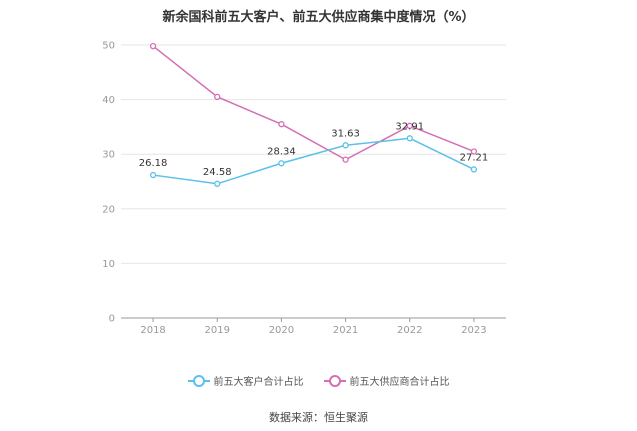 The height and width of the screenshot is (431, 637). Describe the element at coordinates (108, 264) in the screenshot. I see `y-tick-label: 10` at that location.